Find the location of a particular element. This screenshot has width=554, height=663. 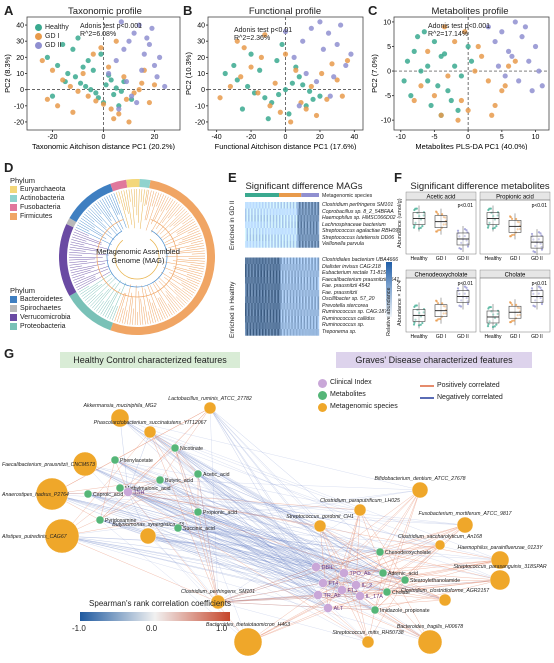

boxplot-group-label: Healthy is located at coordinates (419, 259).